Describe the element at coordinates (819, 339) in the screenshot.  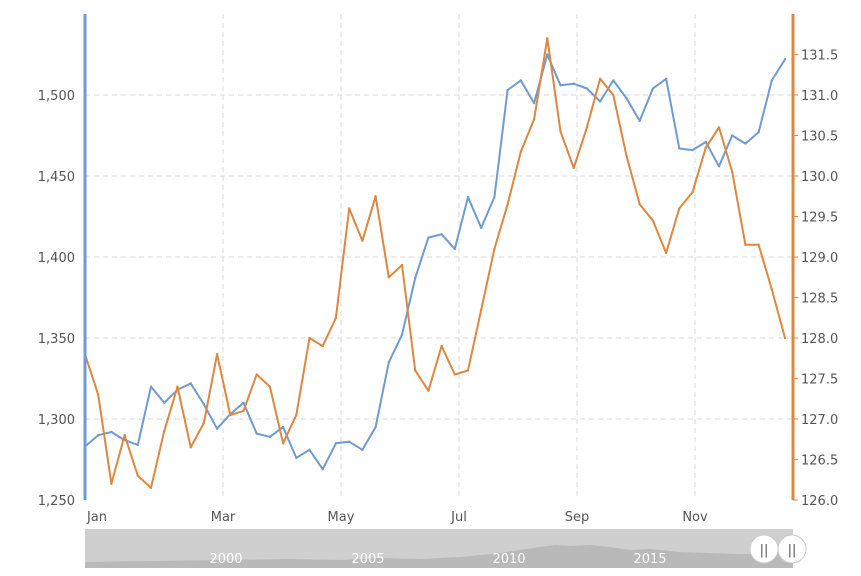
I see `right-tick-label: 128.0` at that location.